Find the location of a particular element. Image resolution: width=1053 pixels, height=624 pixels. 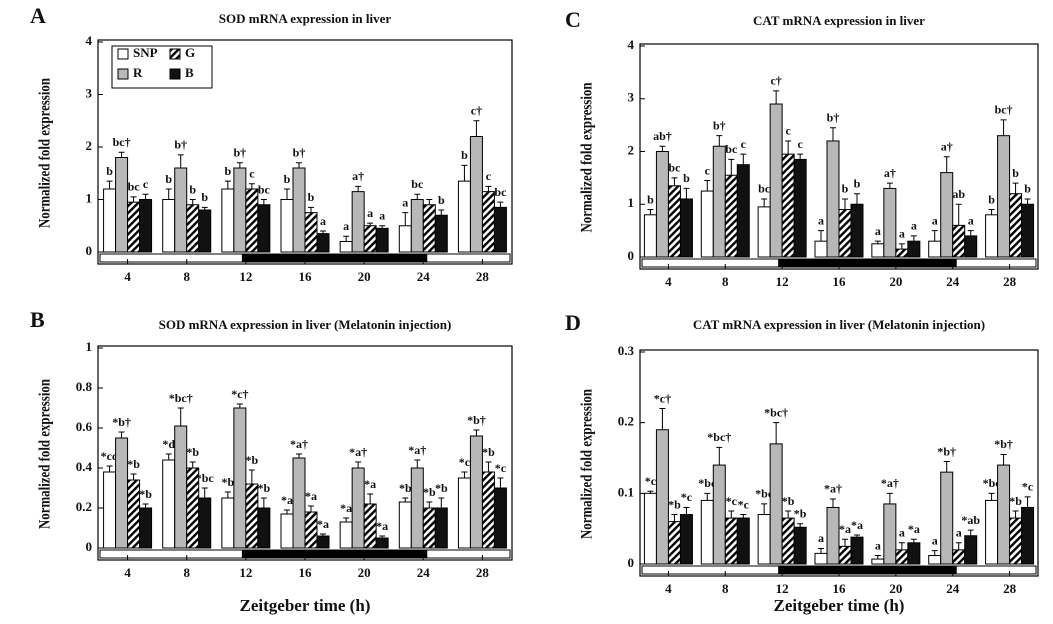

legend-label: G is located at coordinates (190, 52).